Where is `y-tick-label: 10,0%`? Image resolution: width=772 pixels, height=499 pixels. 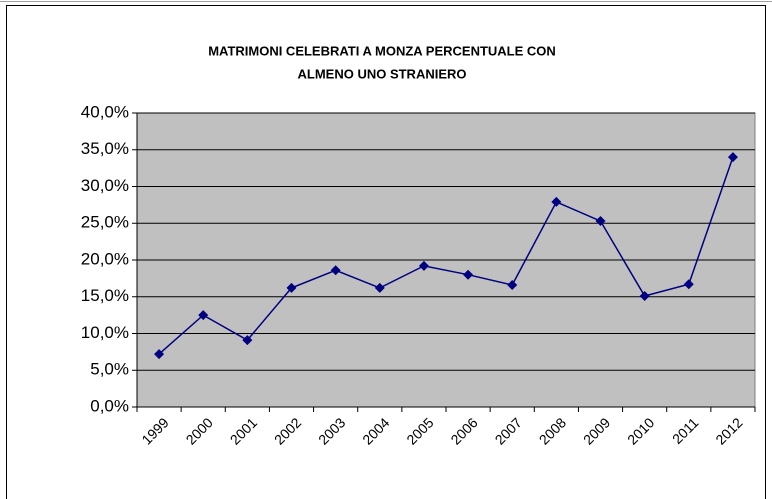 y-tick-label: 10,0% is located at coordinates (105, 332).